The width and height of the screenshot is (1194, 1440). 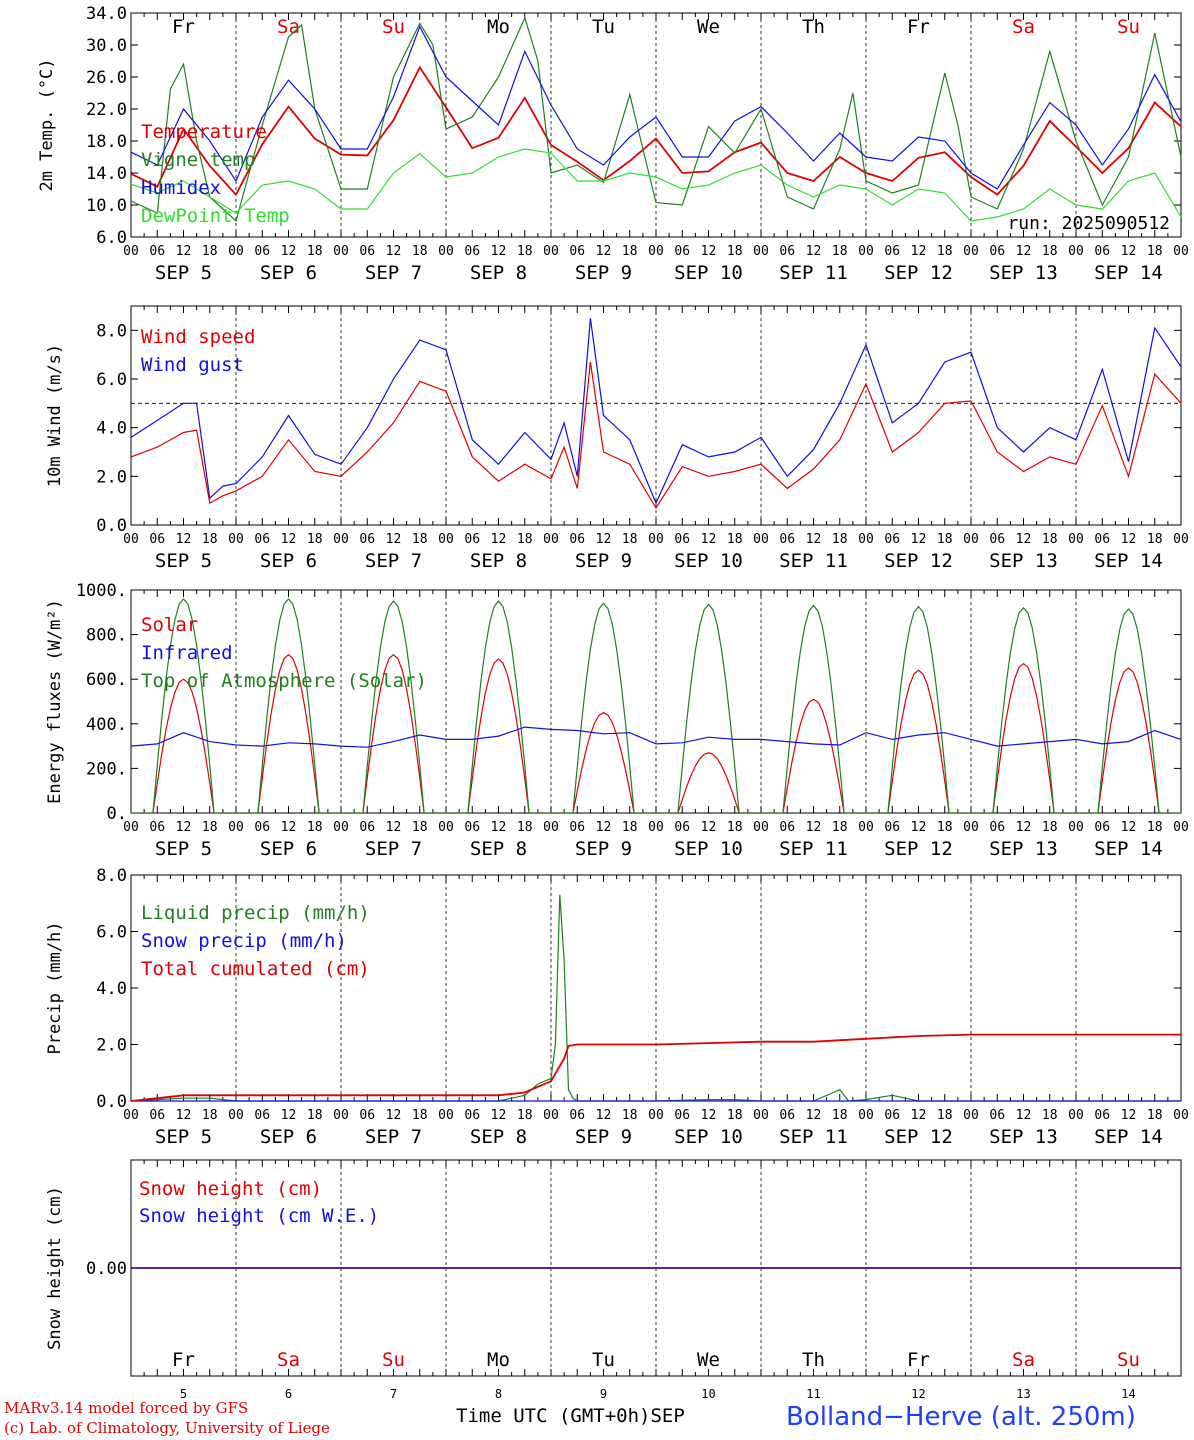 I want to click on y-tick-label: 6.0, so click(x=111, y=238).